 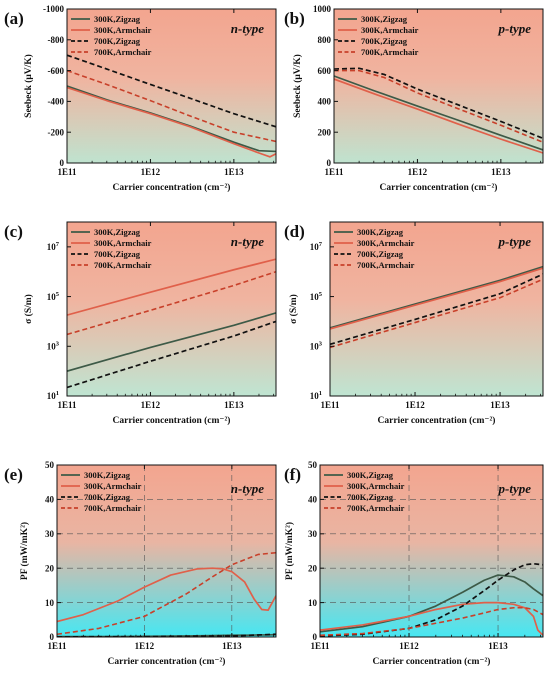 I want to click on y-tick-exponent: 1, so click(x=320, y=393).